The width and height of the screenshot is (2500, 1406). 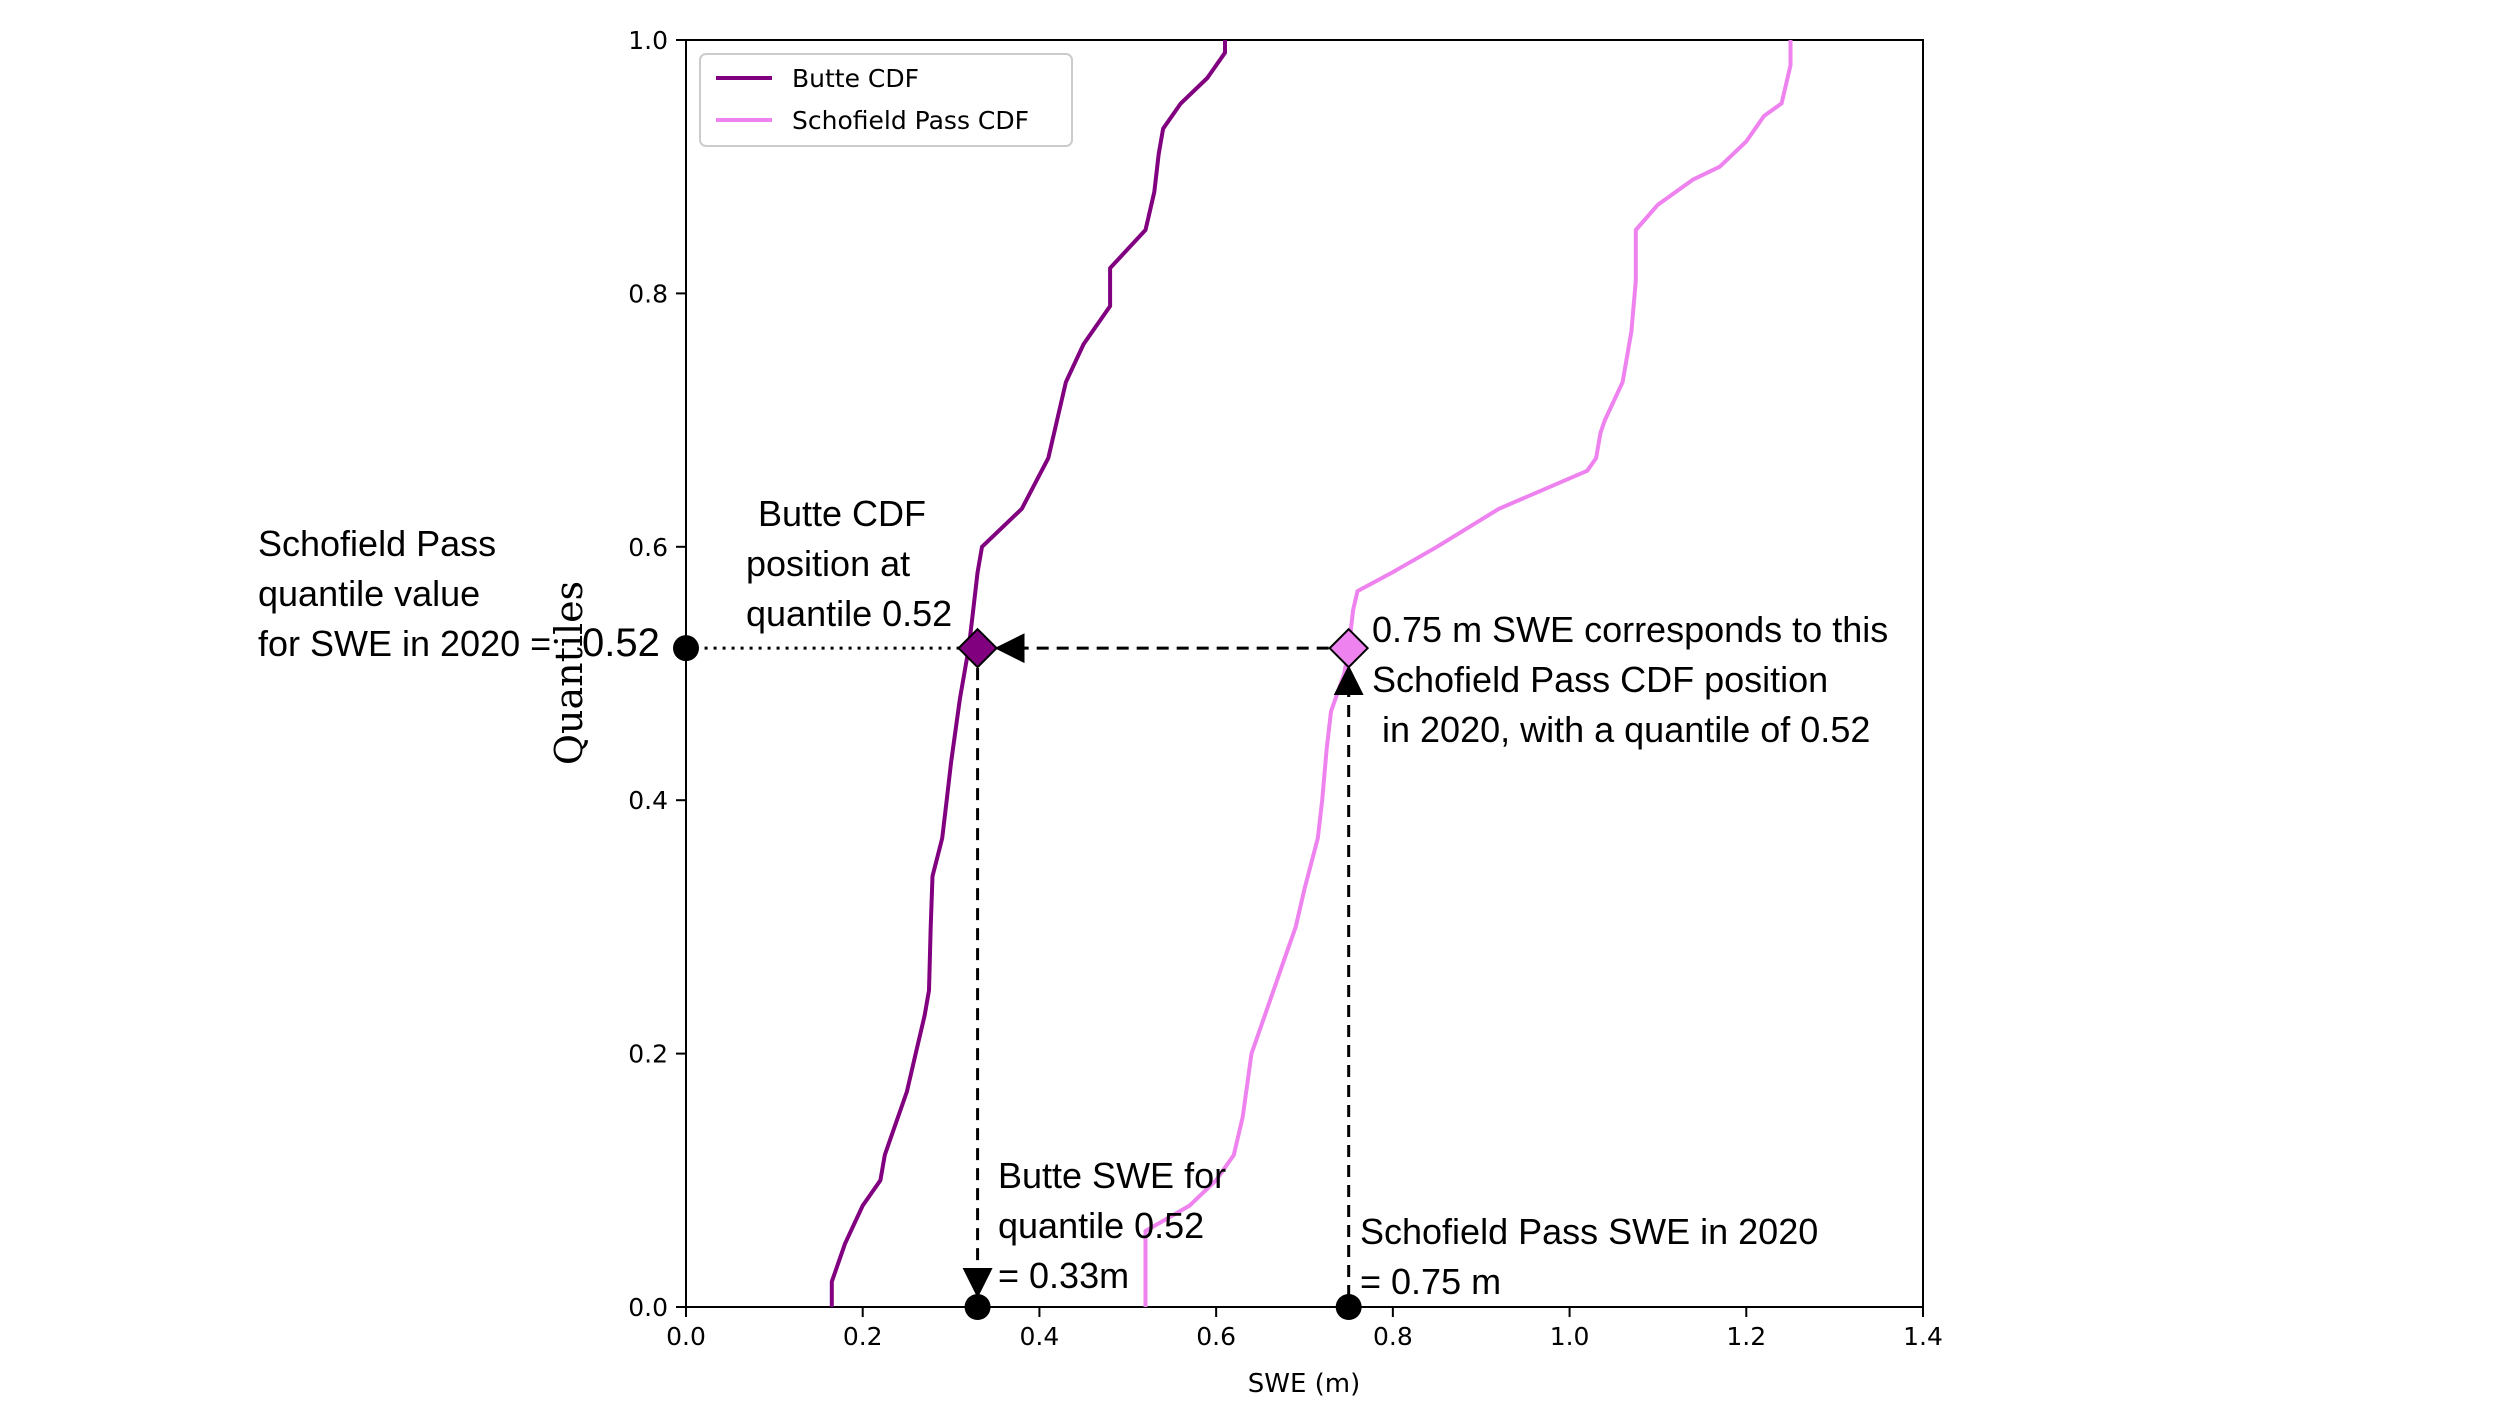 I want to click on annotation-line: Schofield Pass, so click(x=377, y=543).